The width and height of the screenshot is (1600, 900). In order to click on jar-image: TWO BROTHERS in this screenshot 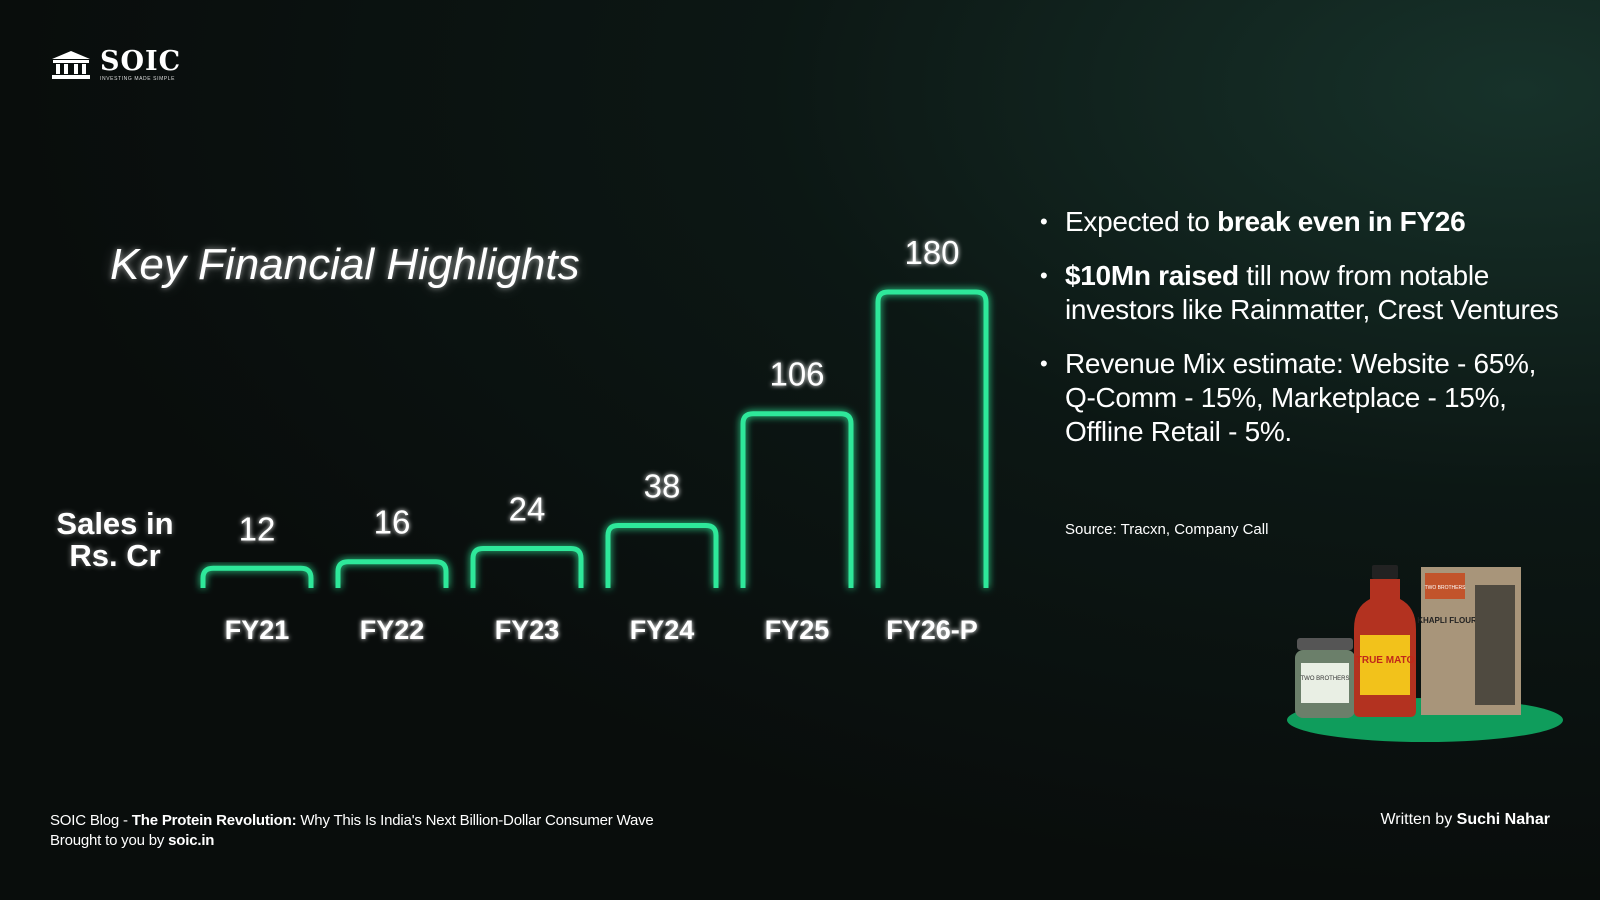, I will do `click(1325, 678)`.